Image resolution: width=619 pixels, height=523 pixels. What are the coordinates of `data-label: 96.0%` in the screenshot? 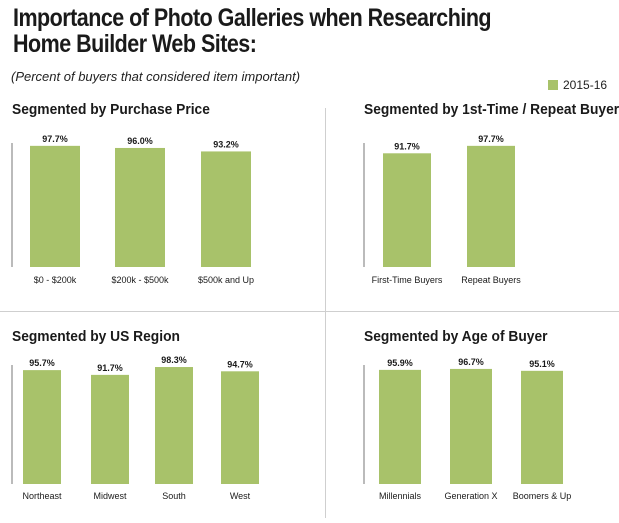 It's located at (140, 141).